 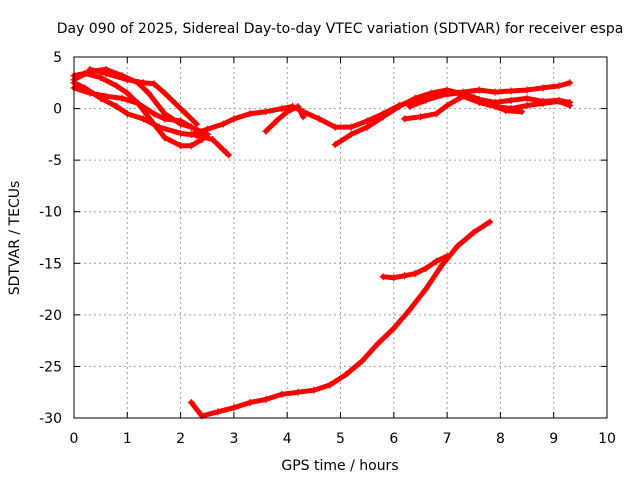 I want to click on y-tick-label: -20, so click(x=50, y=316).